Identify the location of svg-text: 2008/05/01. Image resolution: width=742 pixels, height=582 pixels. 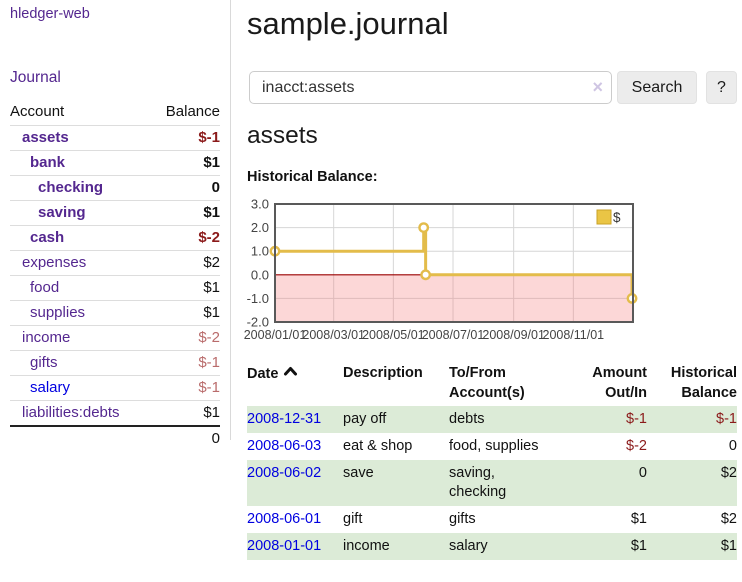
(393, 335).